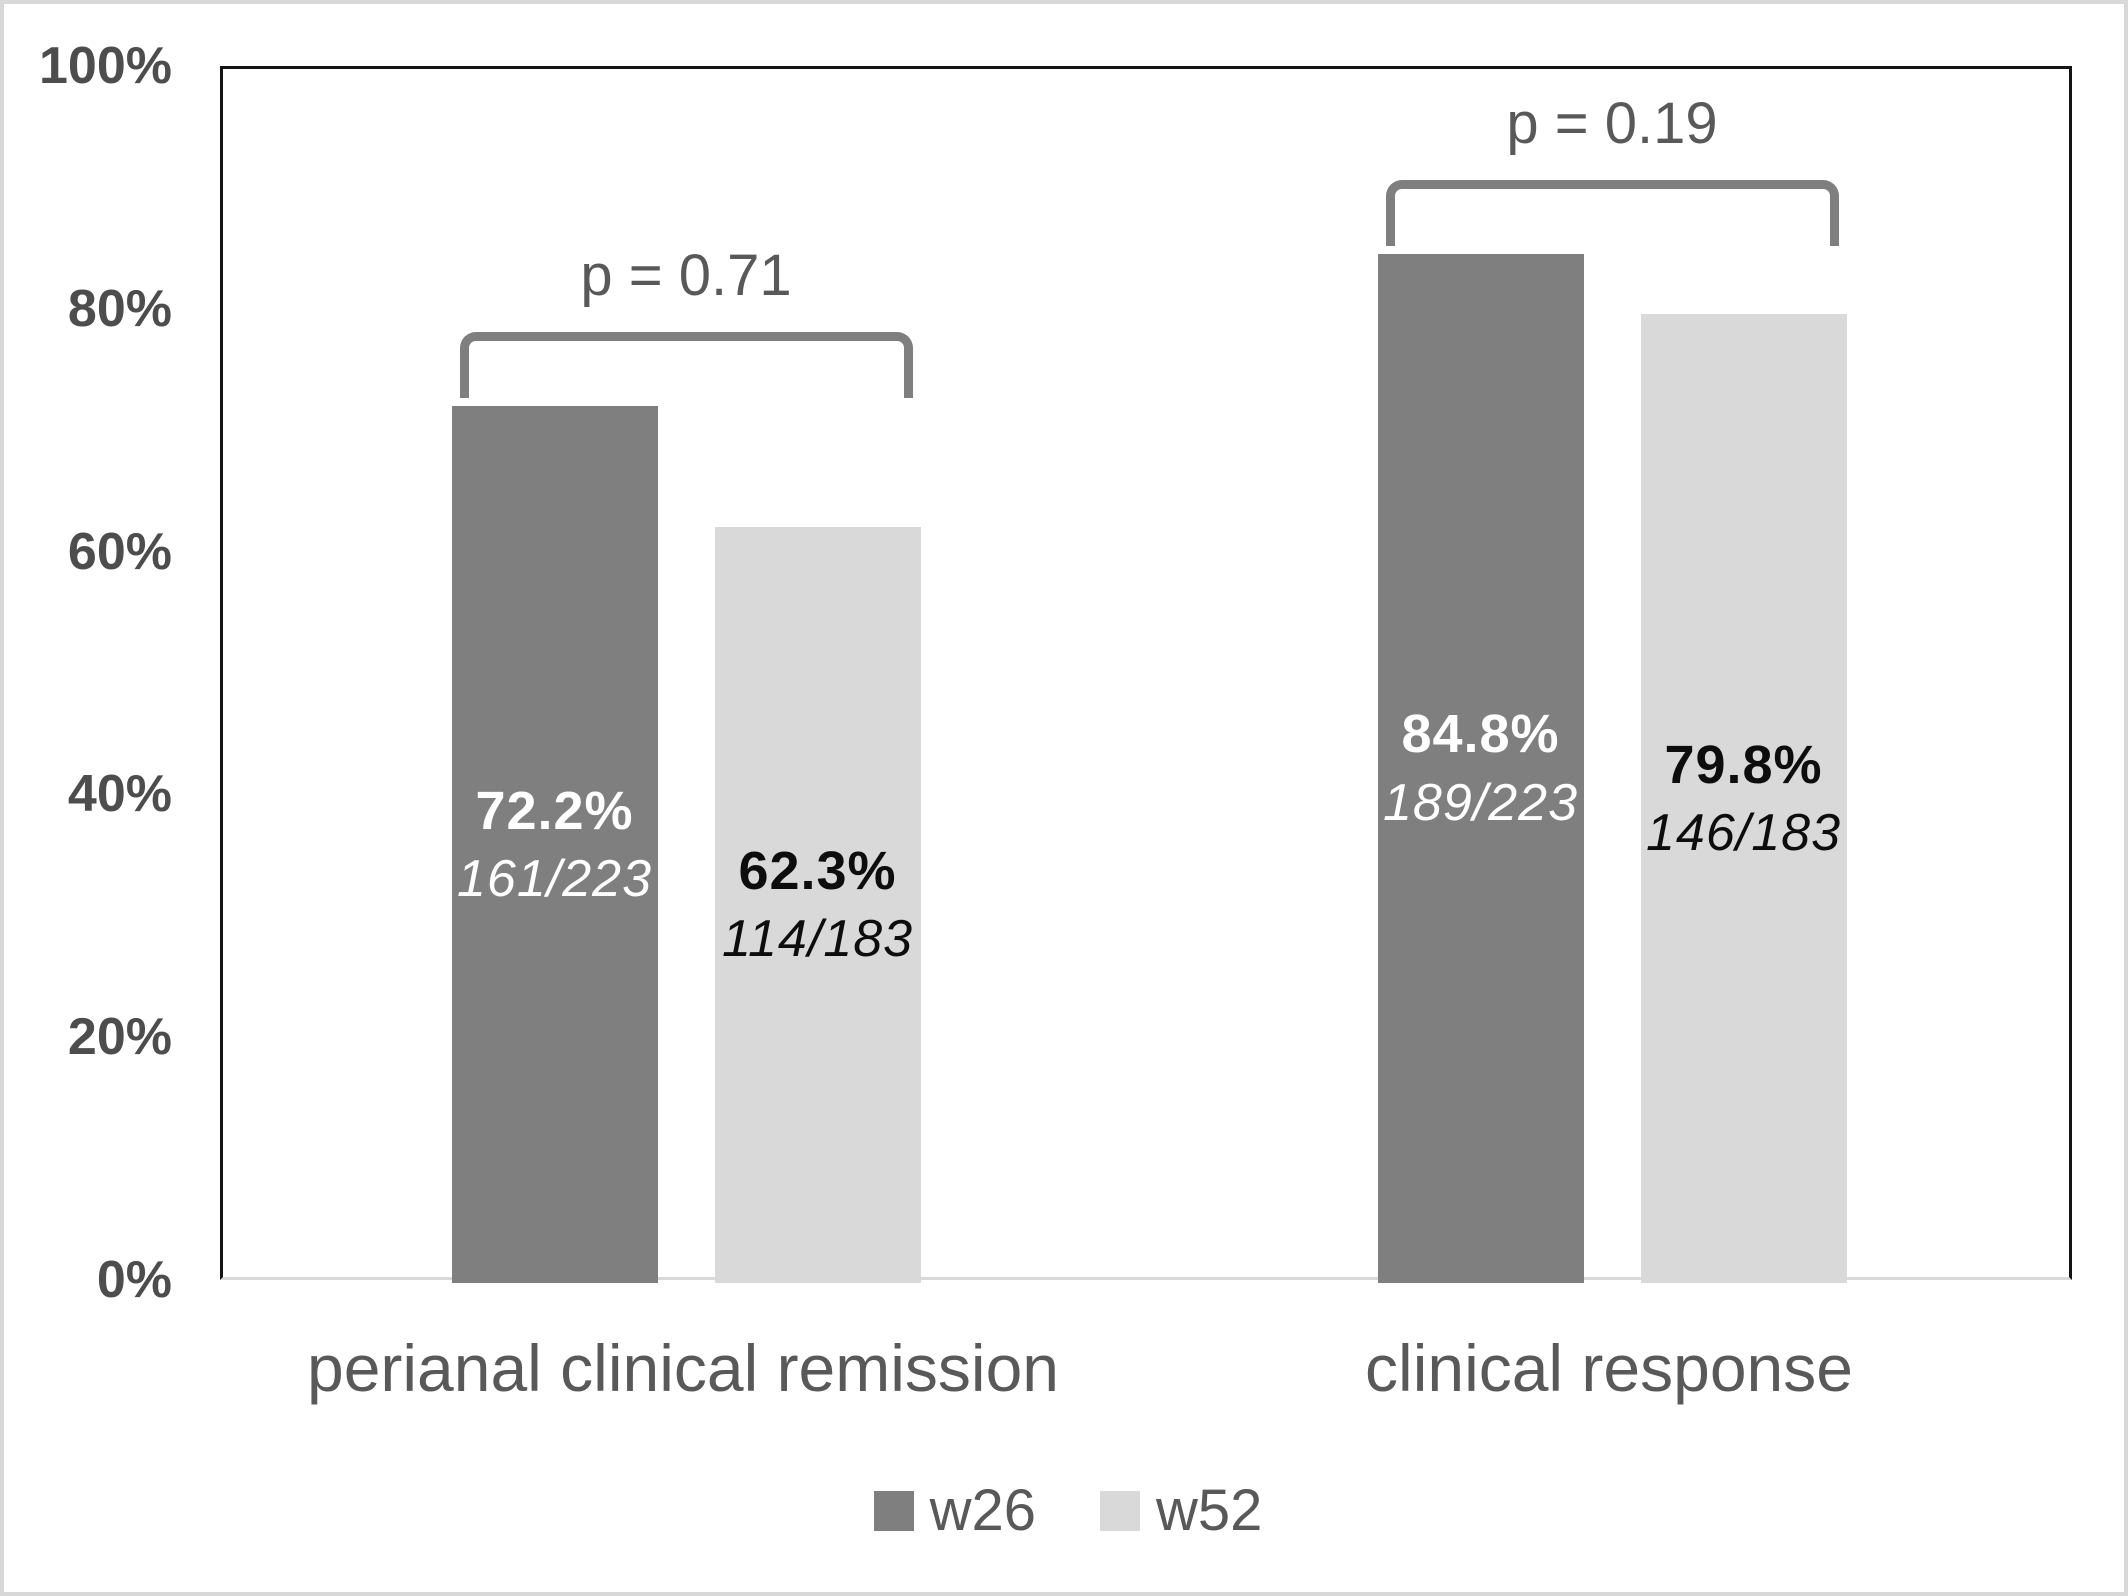 This screenshot has width=2128, height=1596. Describe the element at coordinates (1480, 802) in the screenshot. I see `bar-fraction-label: 189/223` at that location.